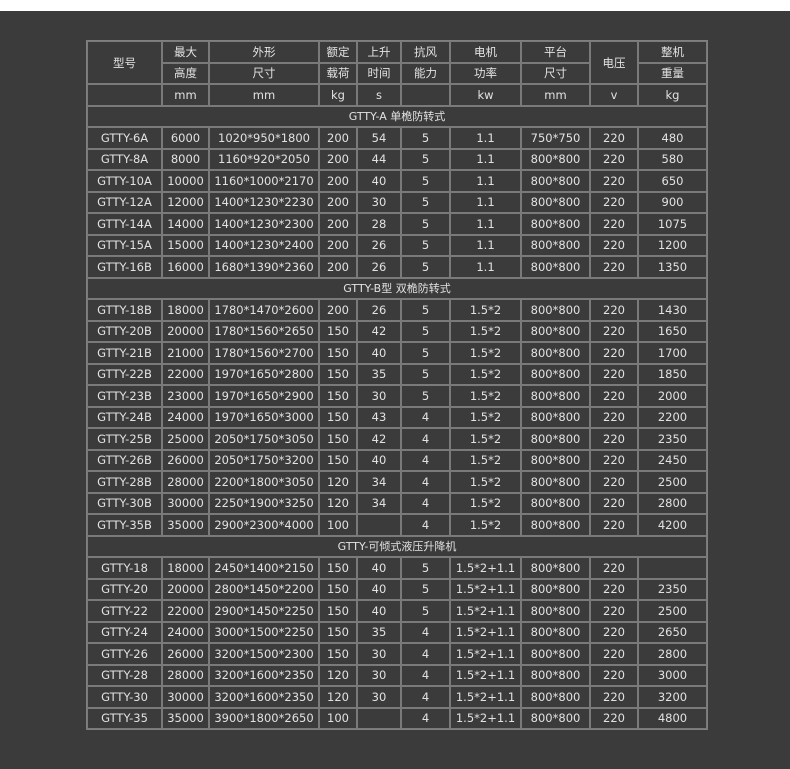 The image size is (790, 769). What do you see at coordinates (264, 568) in the screenshot?
I see `table-cell: 2450*1400*2150` at bounding box center [264, 568].